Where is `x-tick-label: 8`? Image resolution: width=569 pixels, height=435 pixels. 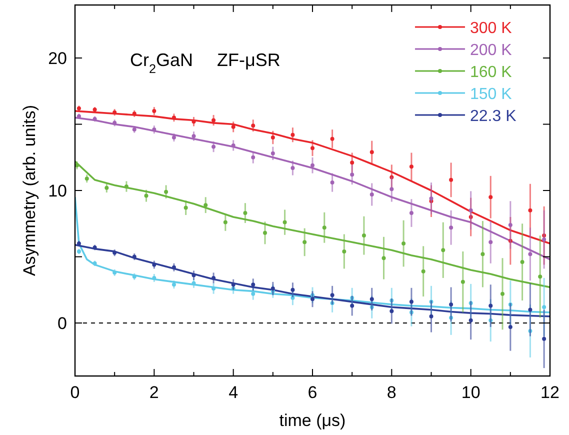 x-tick-label: 8 is located at coordinates (391, 392).